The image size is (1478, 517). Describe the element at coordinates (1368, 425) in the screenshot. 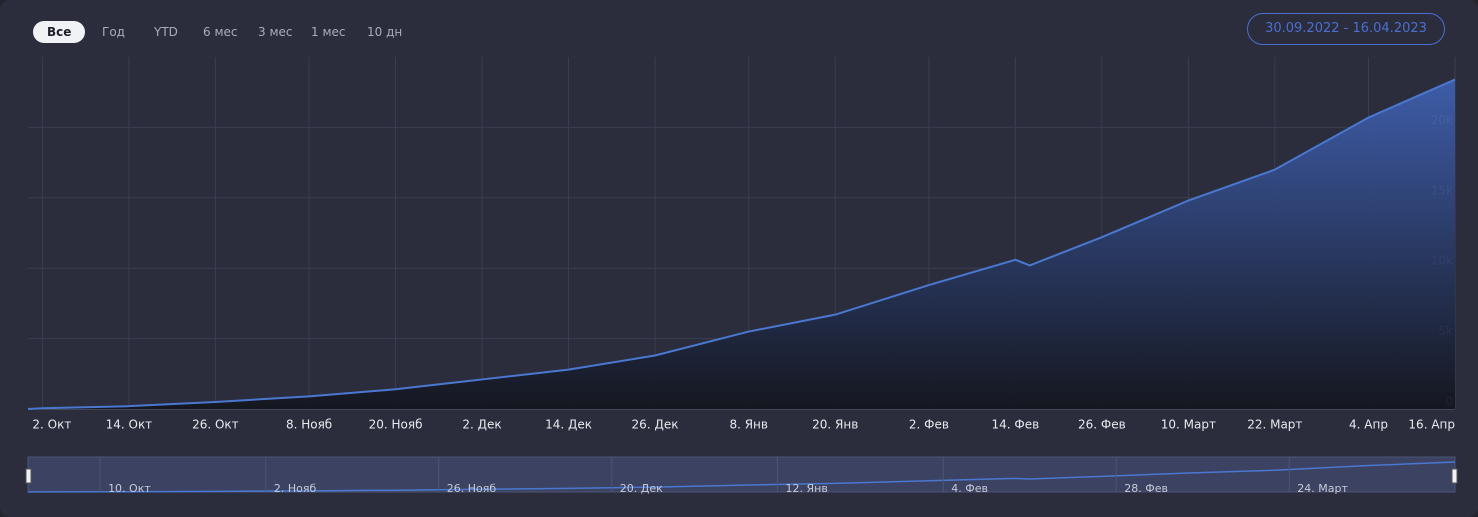

I see `x-tick-label: 4. Апр` at that location.